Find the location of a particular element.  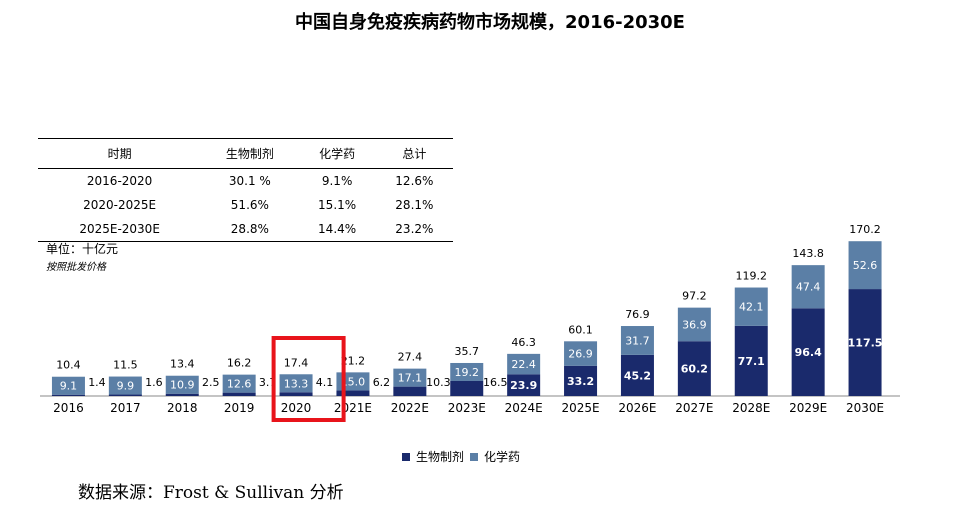

table-cell: 28.8% is located at coordinates (250, 229).